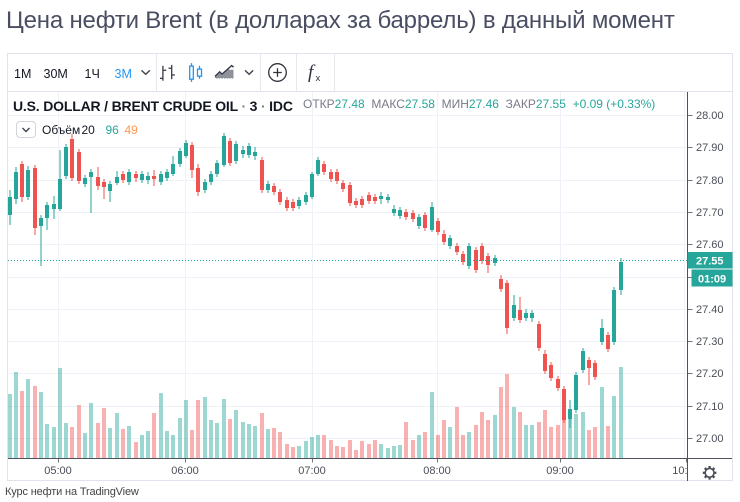  Describe the element at coordinates (710, 245) in the screenshot. I see `svg-text: 27.60` at that location.